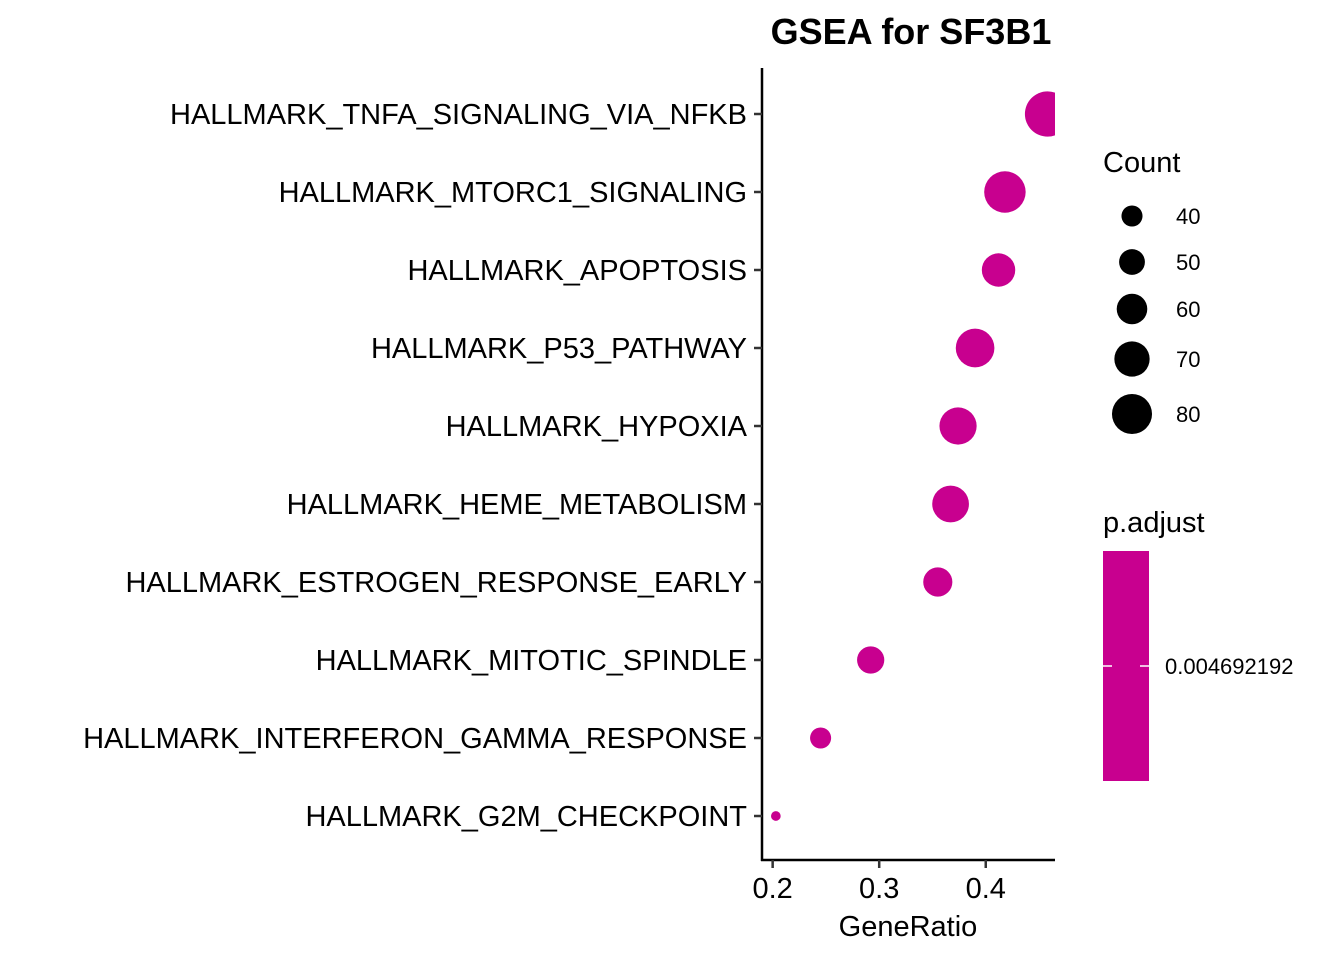 Image resolution: width=1344 pixels, height=960 pixels. I want to click on y-tick-label: HALLMARK_HYPOXIA, so click(597, 427).